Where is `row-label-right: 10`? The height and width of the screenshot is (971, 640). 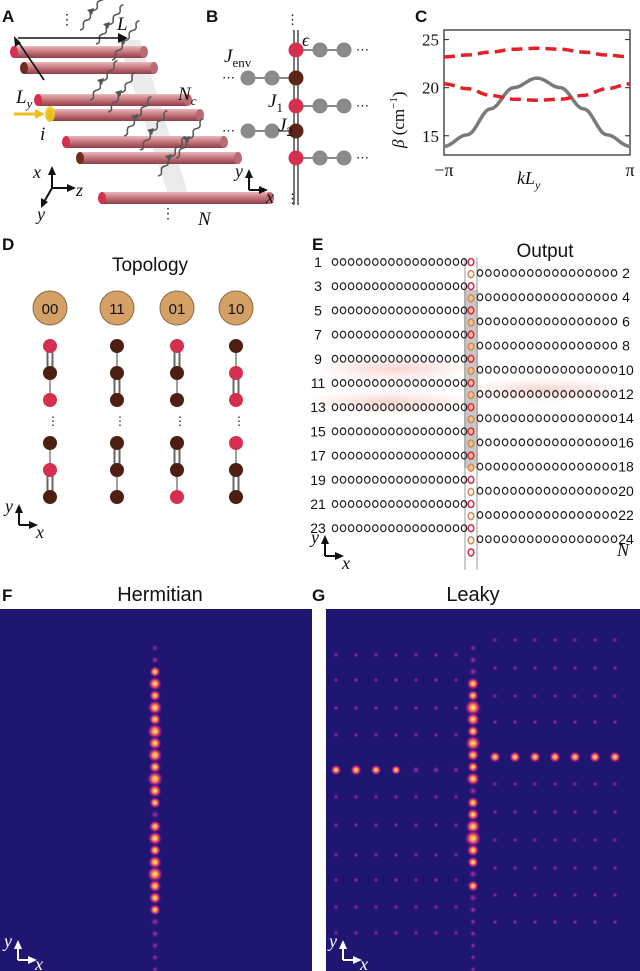 row-label-right: 10 is located at coordinates (626, 370).